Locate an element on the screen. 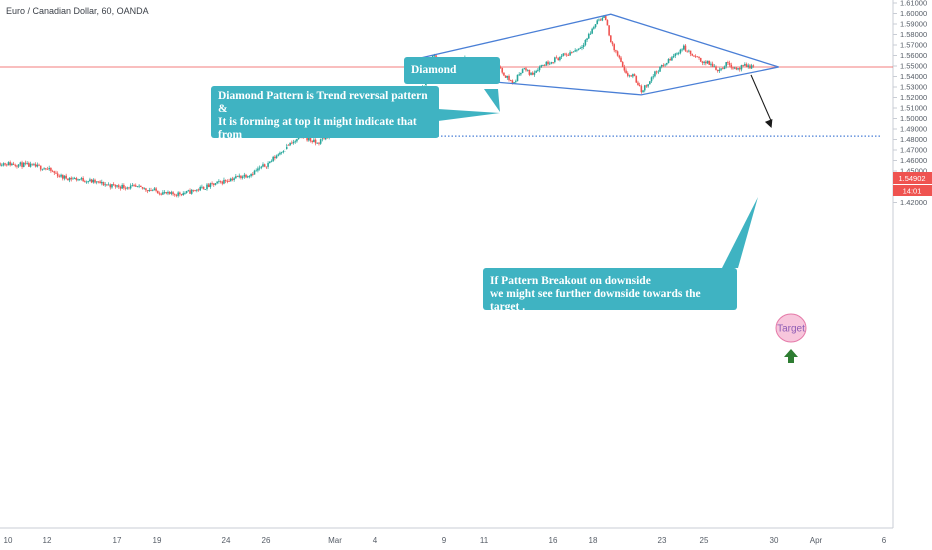 This screenshot has height=550, width=932. target-circle is located at coordinates (791, 328).